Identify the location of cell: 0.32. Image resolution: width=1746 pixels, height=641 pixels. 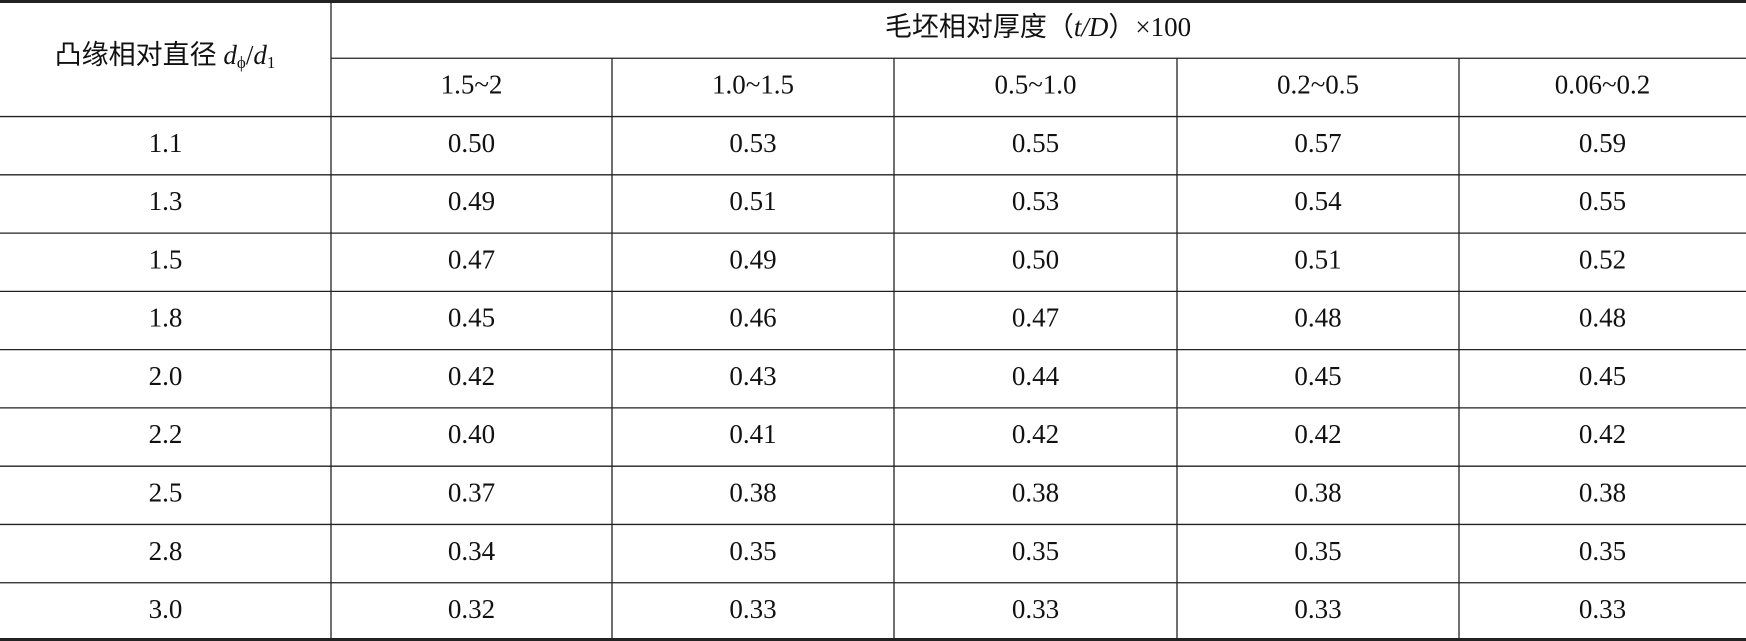
(471, 609).